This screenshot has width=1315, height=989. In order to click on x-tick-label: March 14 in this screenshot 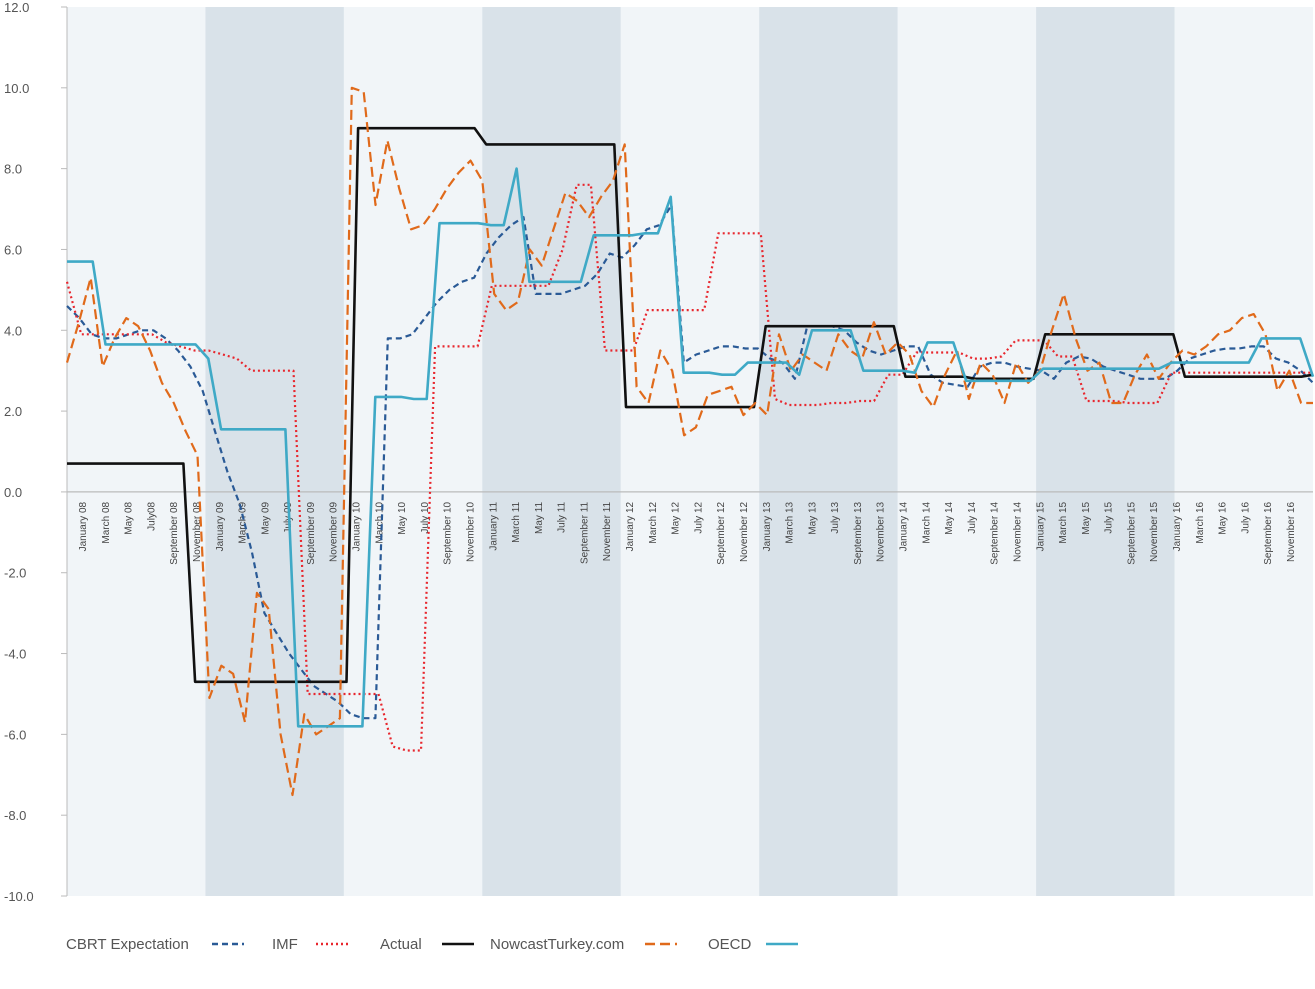, I will do `click(926, 522)`.